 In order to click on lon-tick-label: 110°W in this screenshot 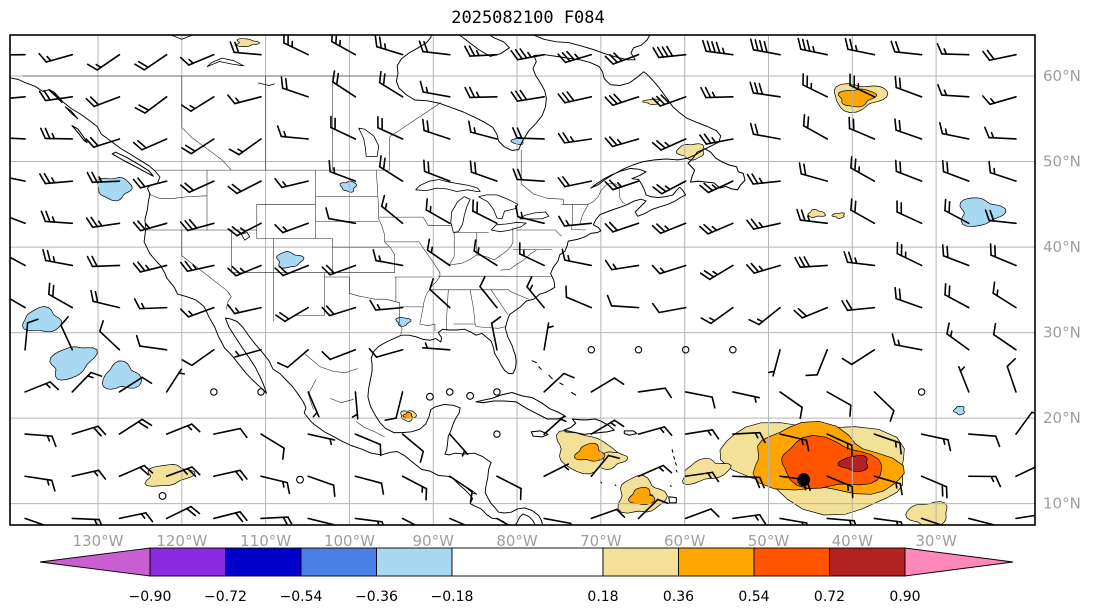, I will do `click(265, 541)`.